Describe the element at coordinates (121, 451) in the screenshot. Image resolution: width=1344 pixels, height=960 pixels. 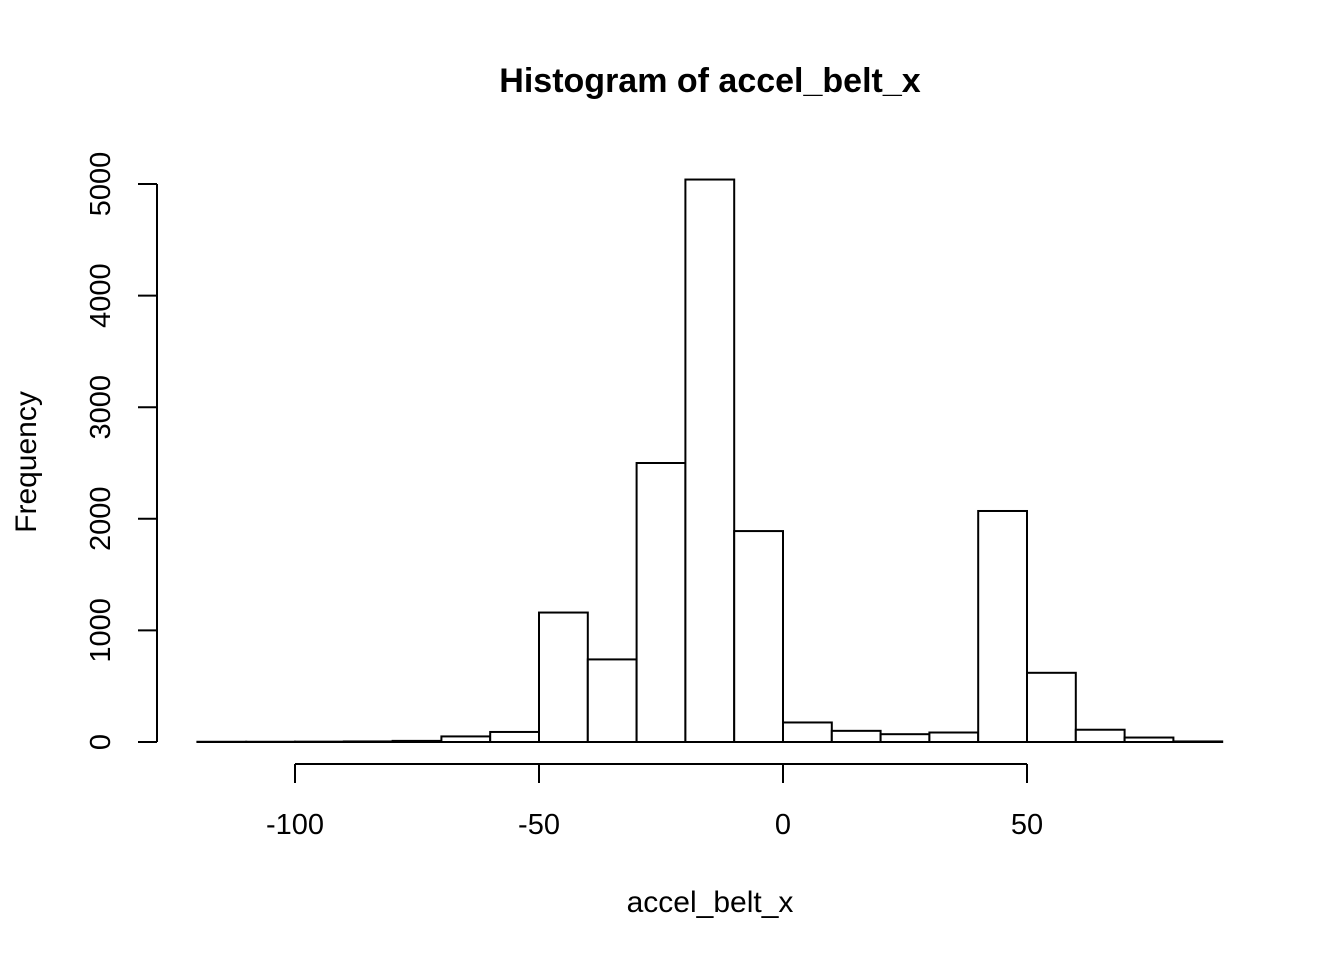
I see `y-axis: 0 1000 2000 3000 4000 5000` at that location.